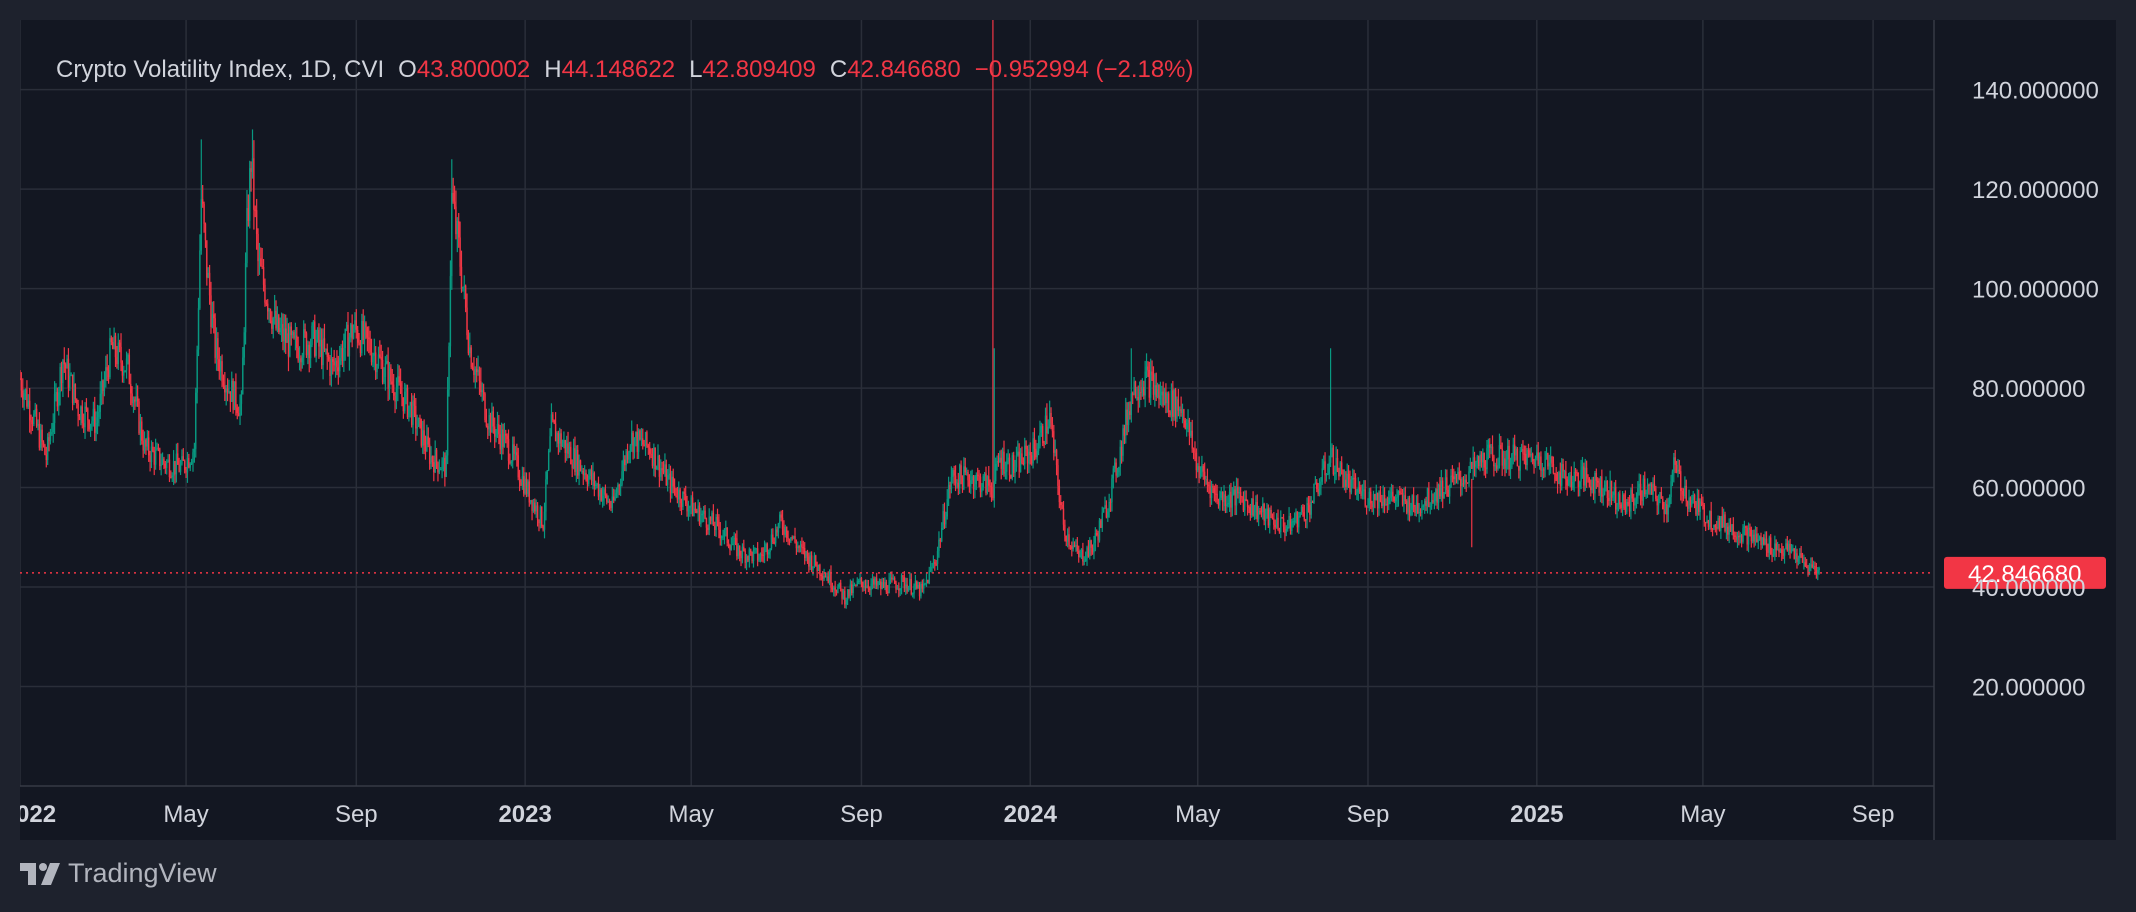  Describe the element at coordinates (118, 873) in the screenshot. I see `tradingview-brand: TradingView` at that location.